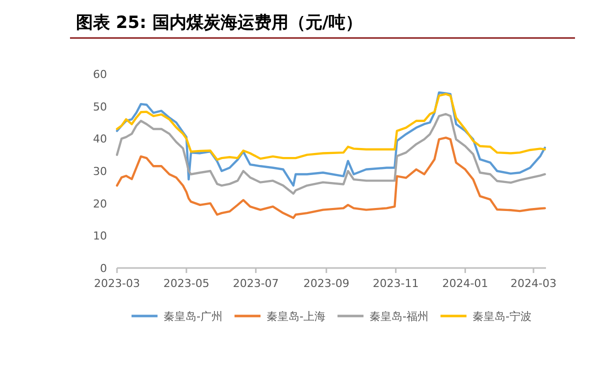  I want to click on y-tick-label: 40, so click(100, 139).